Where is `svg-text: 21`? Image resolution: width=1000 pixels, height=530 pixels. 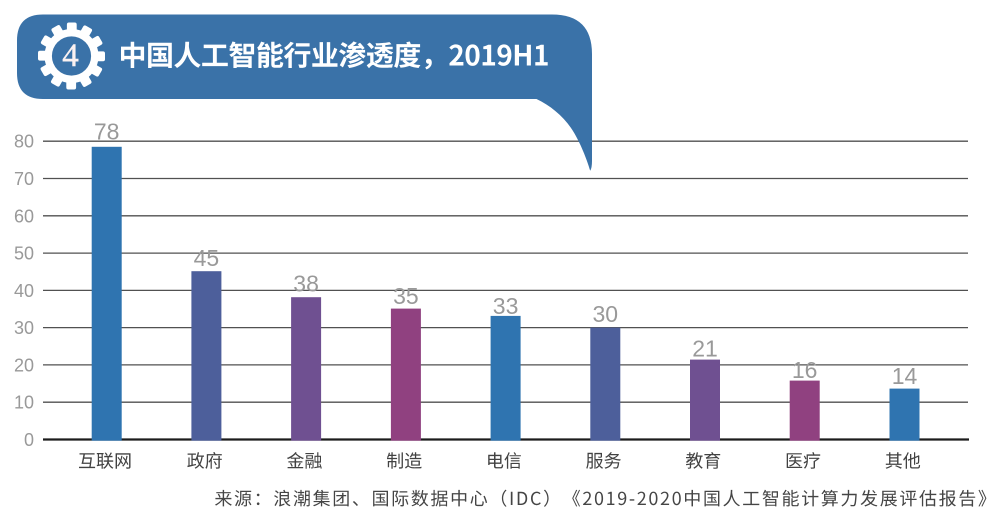
svg-text: 21 is located at coordinates (705, 348).